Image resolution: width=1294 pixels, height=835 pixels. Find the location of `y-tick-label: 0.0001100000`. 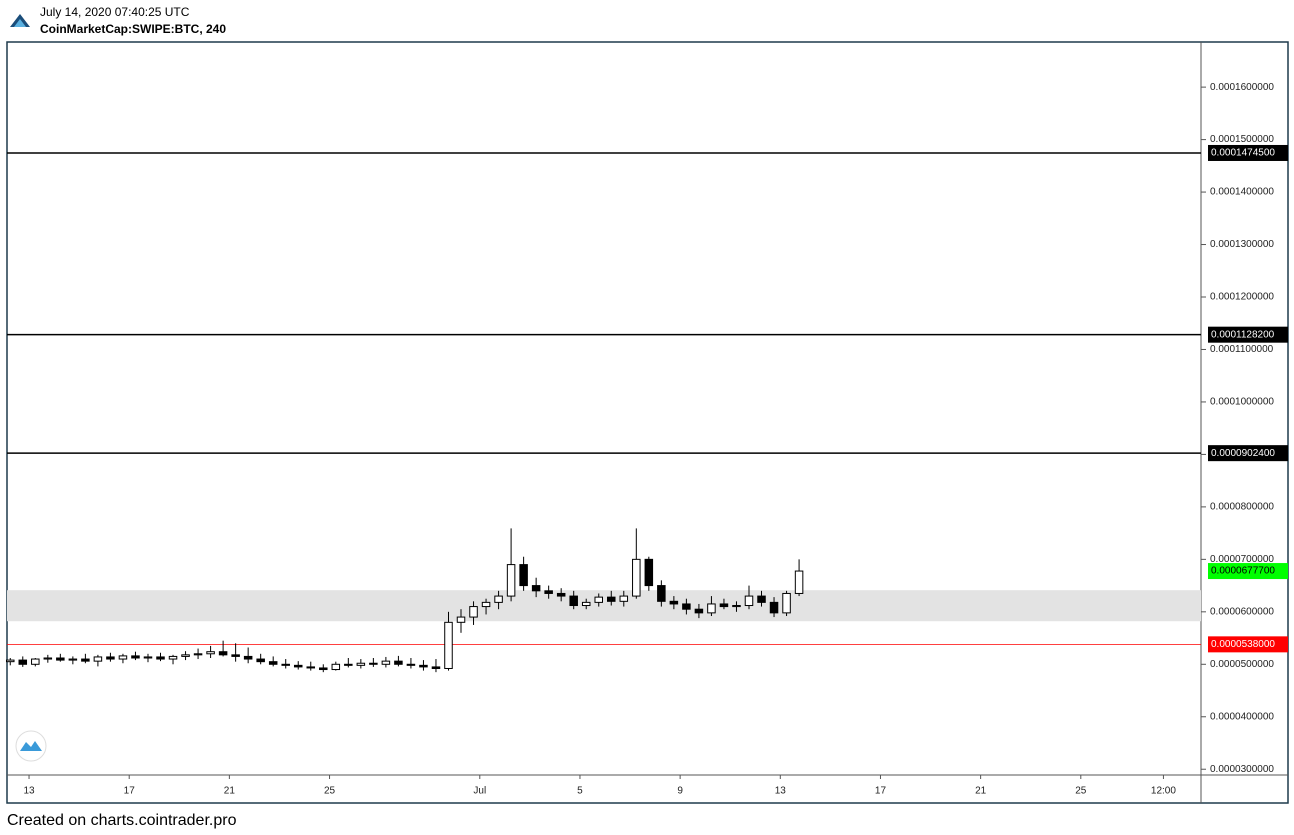

y-tick-label: 0.0001100000 is located at coordinates (1242, 349).